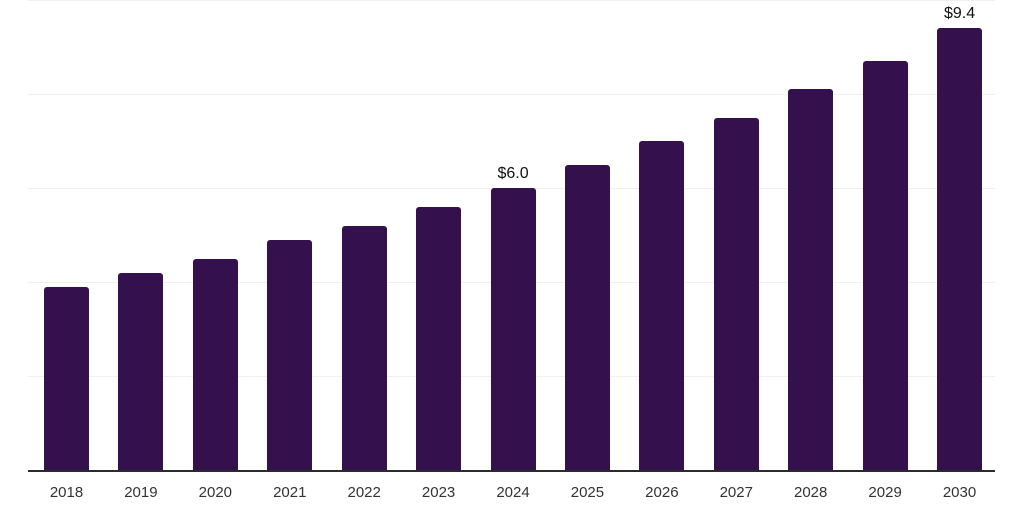 This screenshot has width=1024, height=512. I want to click on x-axis-line, so click(511, 471).